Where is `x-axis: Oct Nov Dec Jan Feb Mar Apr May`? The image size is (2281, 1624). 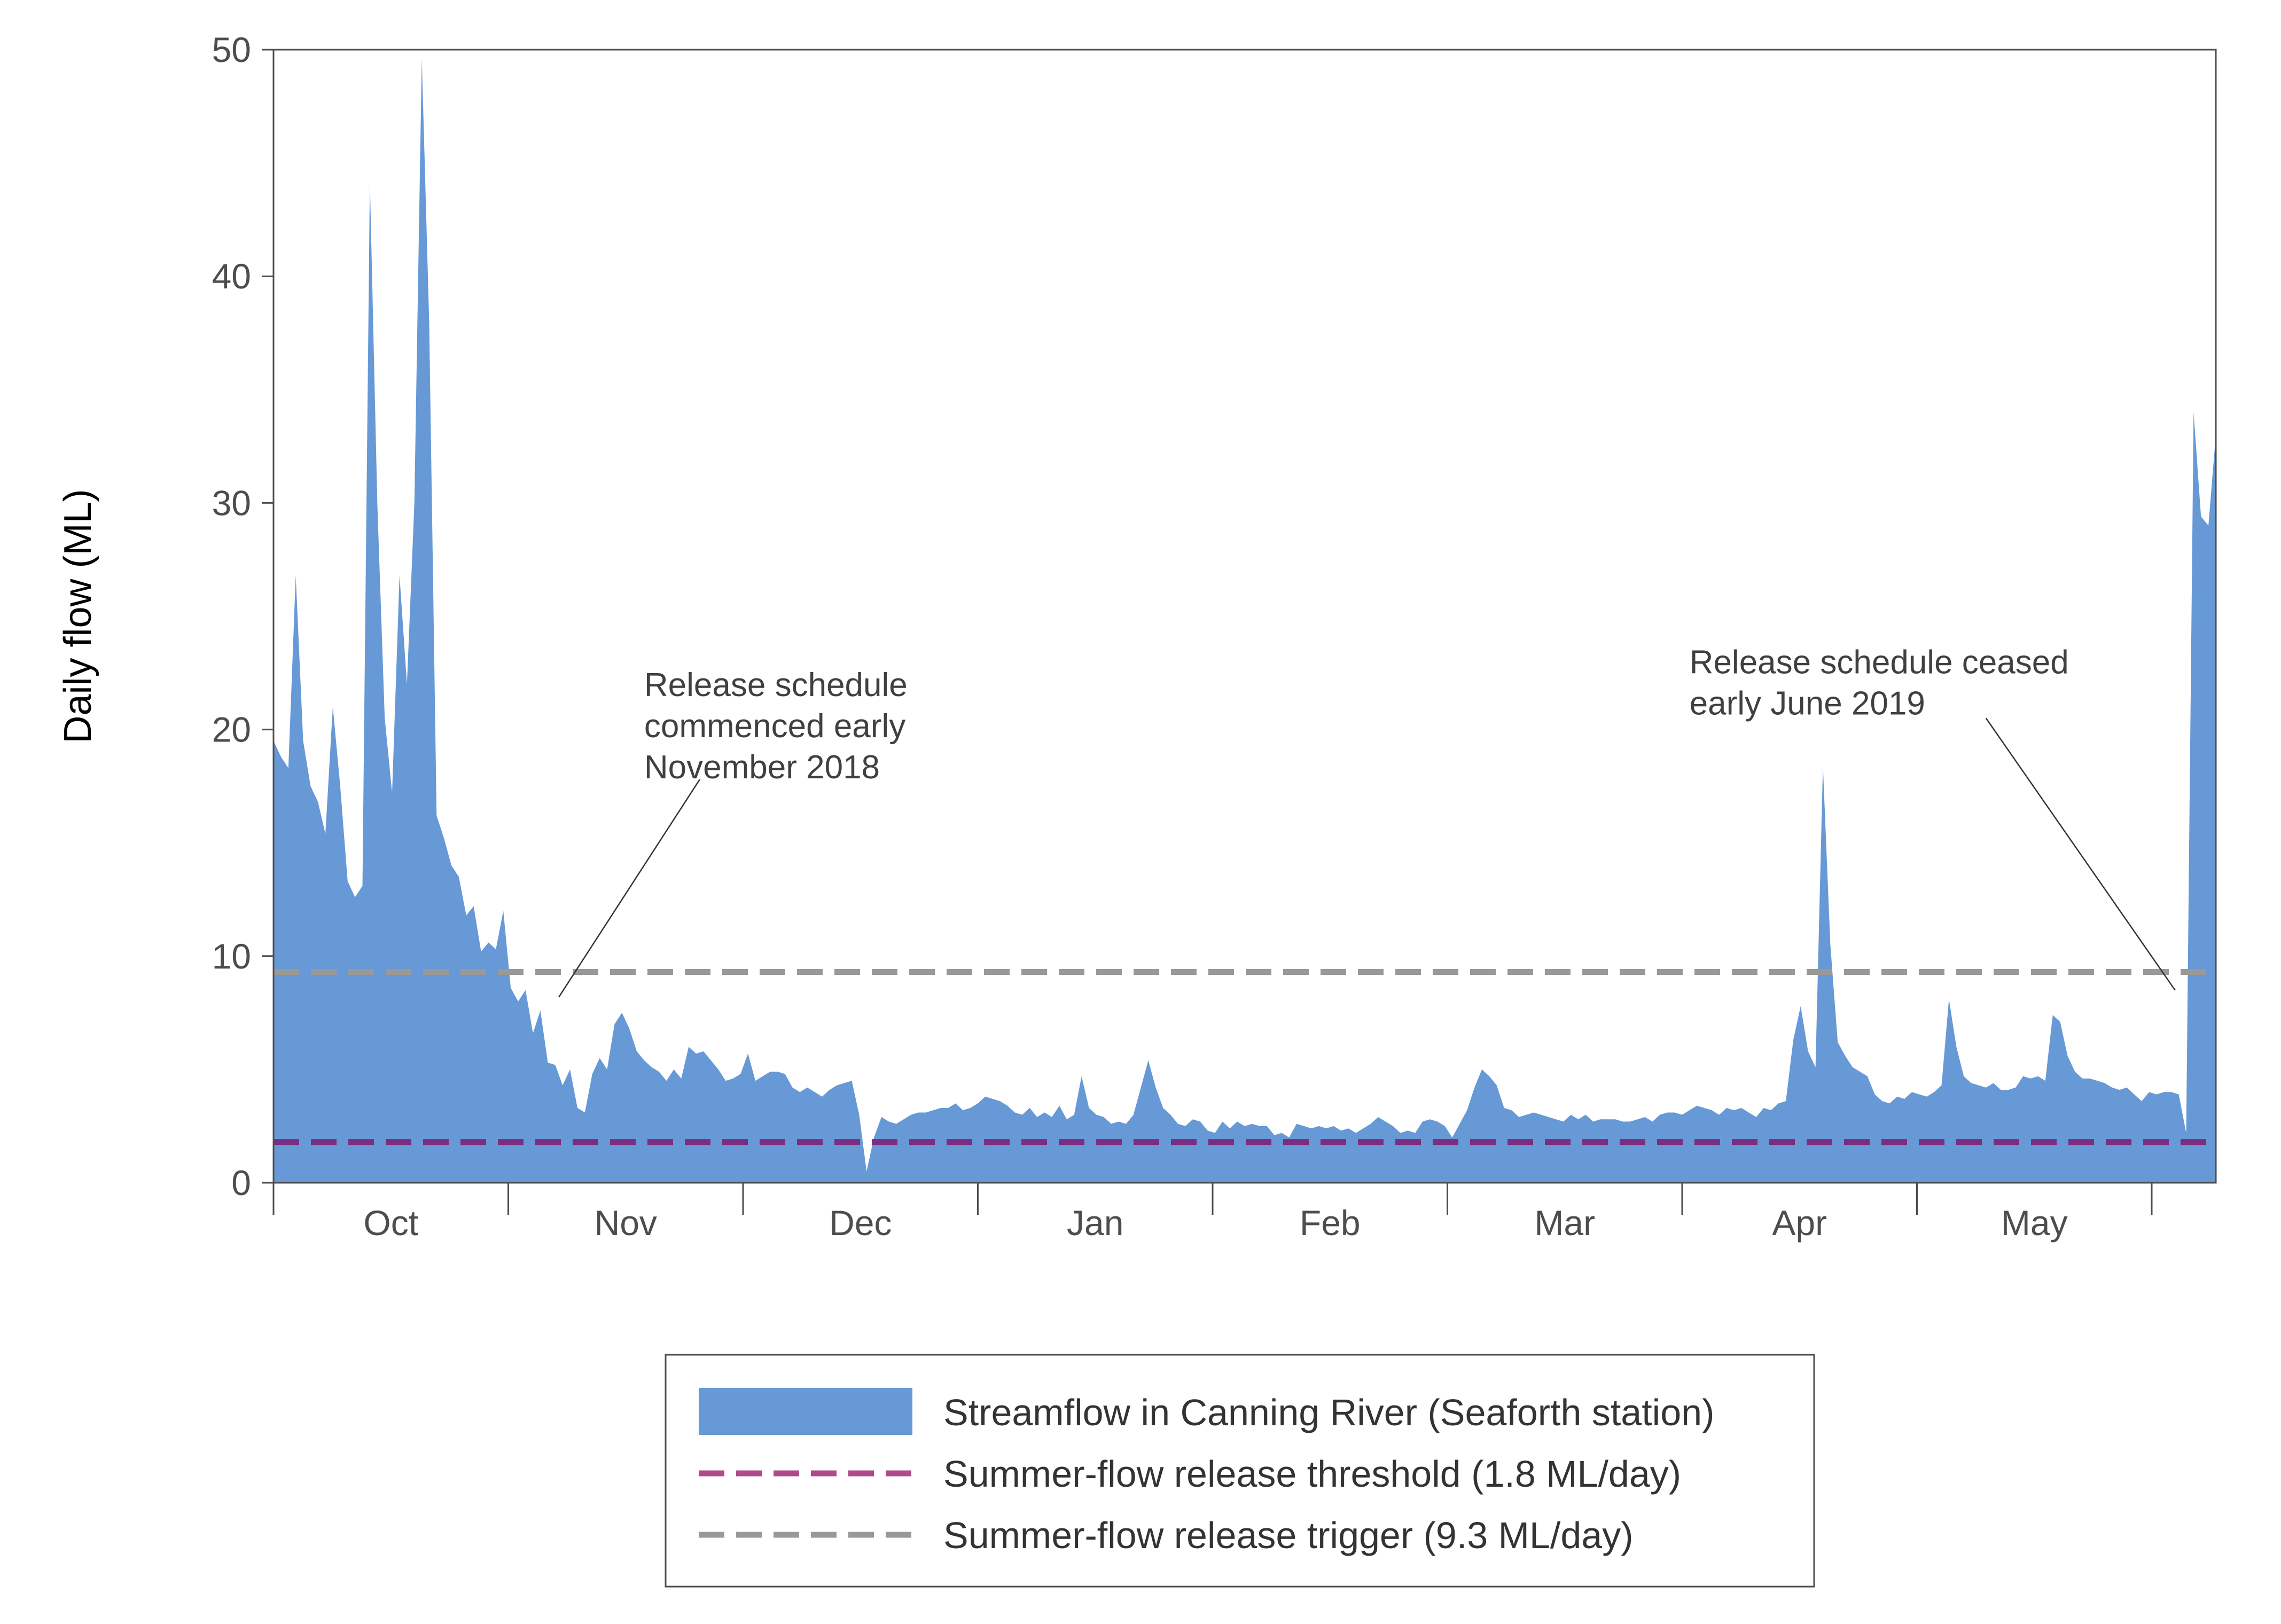 x-axis: Oct Nov Dec Jan Feb Mar Apr May is located at coordinates (1212, 1213).